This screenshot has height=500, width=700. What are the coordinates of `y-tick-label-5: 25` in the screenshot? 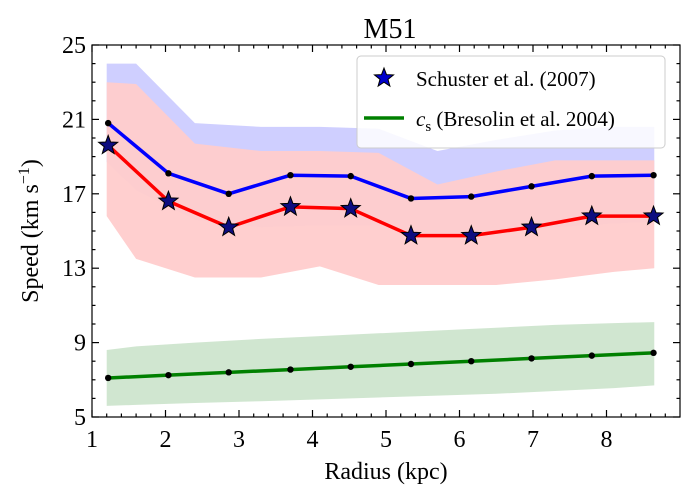 It's located at (74, 46).